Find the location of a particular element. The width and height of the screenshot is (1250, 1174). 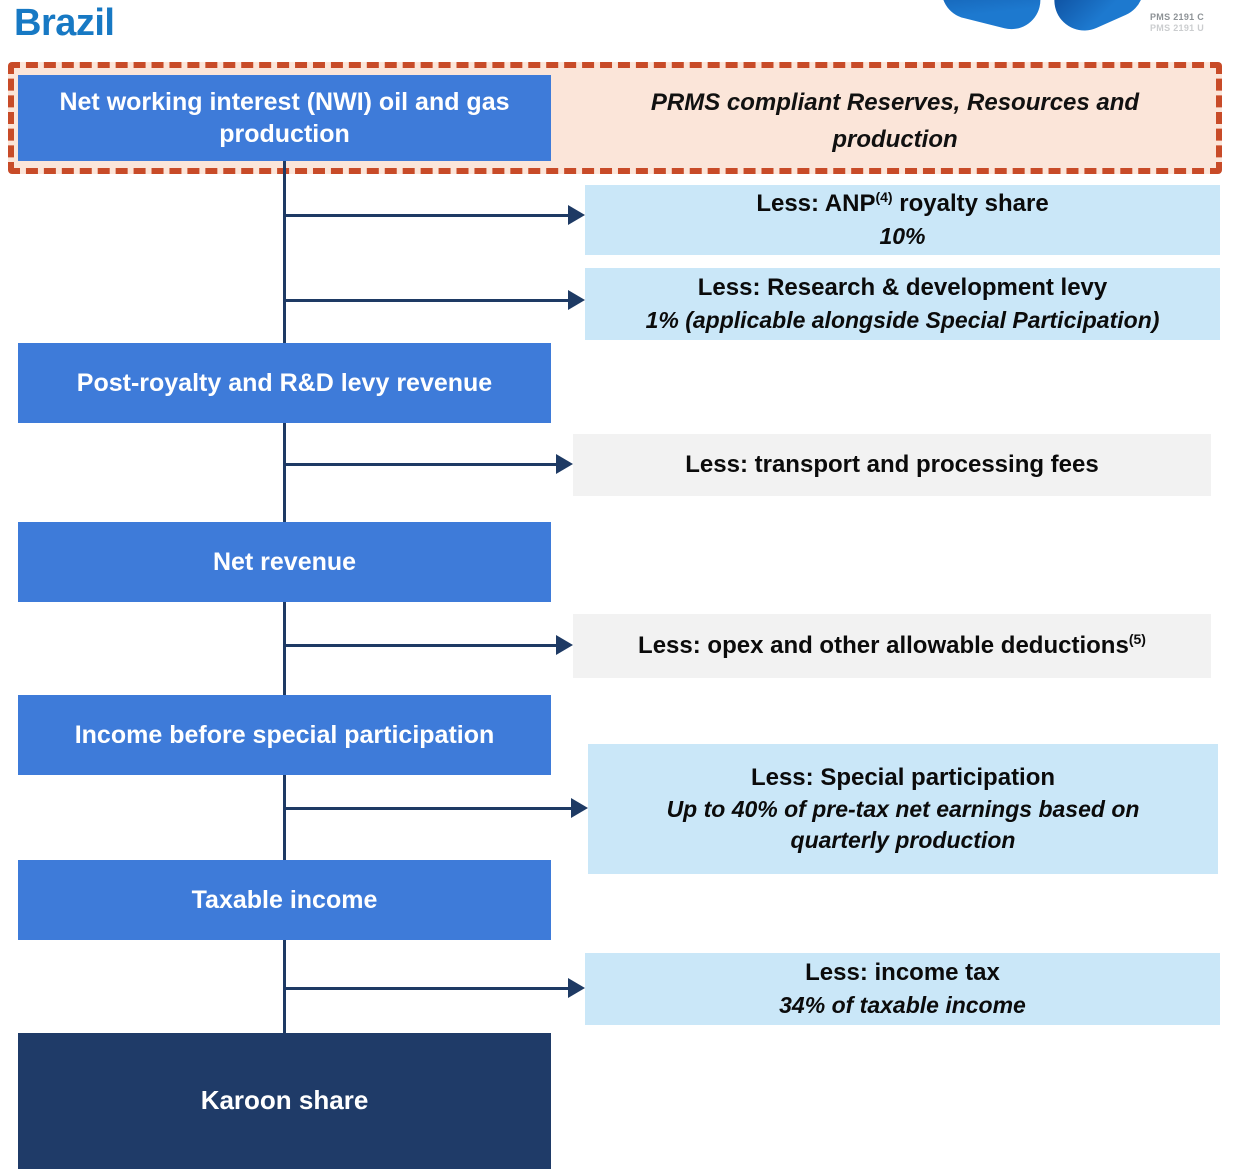

logo-blob-right is located at coordinates (1097, 20).